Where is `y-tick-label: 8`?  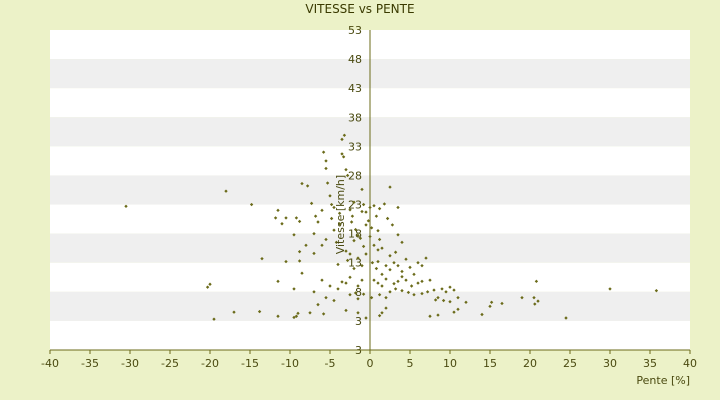 y-tick-label: 8 is located at coordinates (358, 292).